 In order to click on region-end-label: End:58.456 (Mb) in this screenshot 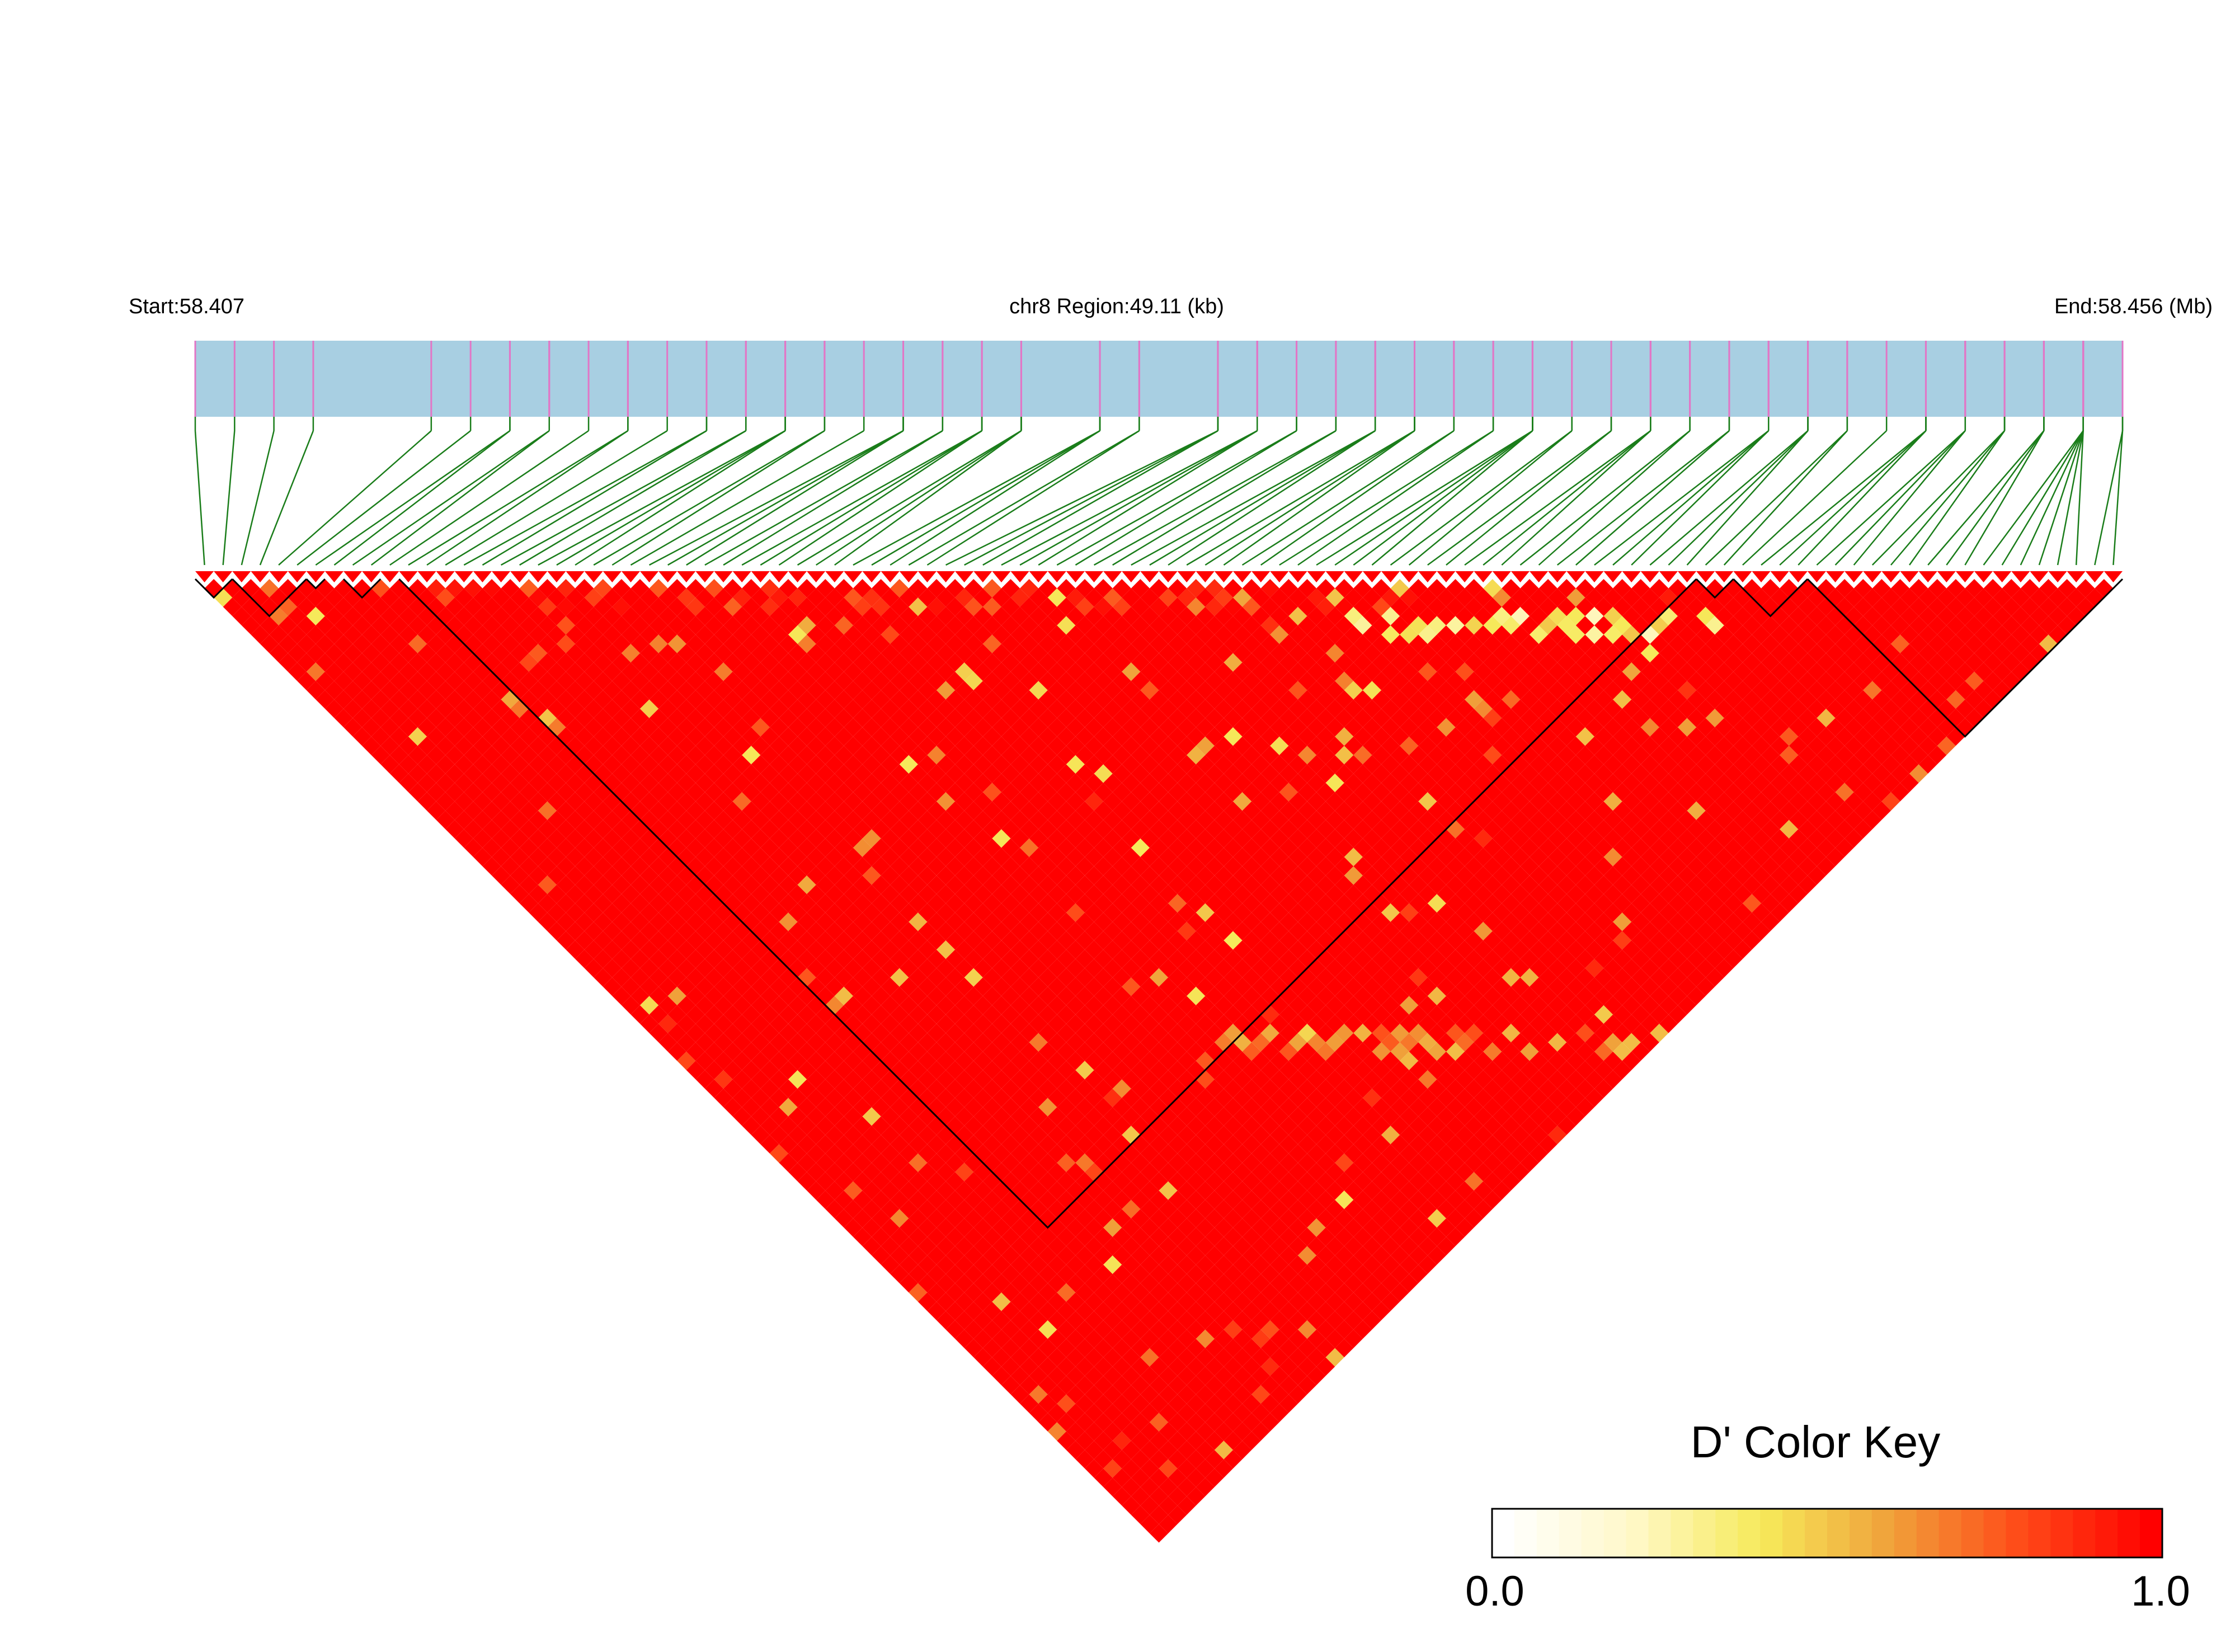, I will do `click(2133, 306)`.